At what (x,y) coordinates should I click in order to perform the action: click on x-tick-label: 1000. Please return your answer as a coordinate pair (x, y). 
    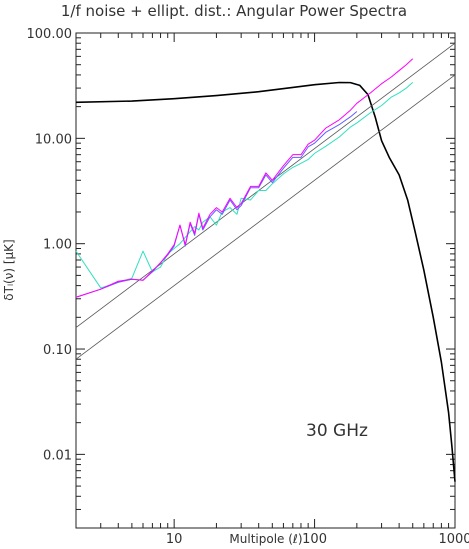
    Looking at the image, I should click on (453, 539).